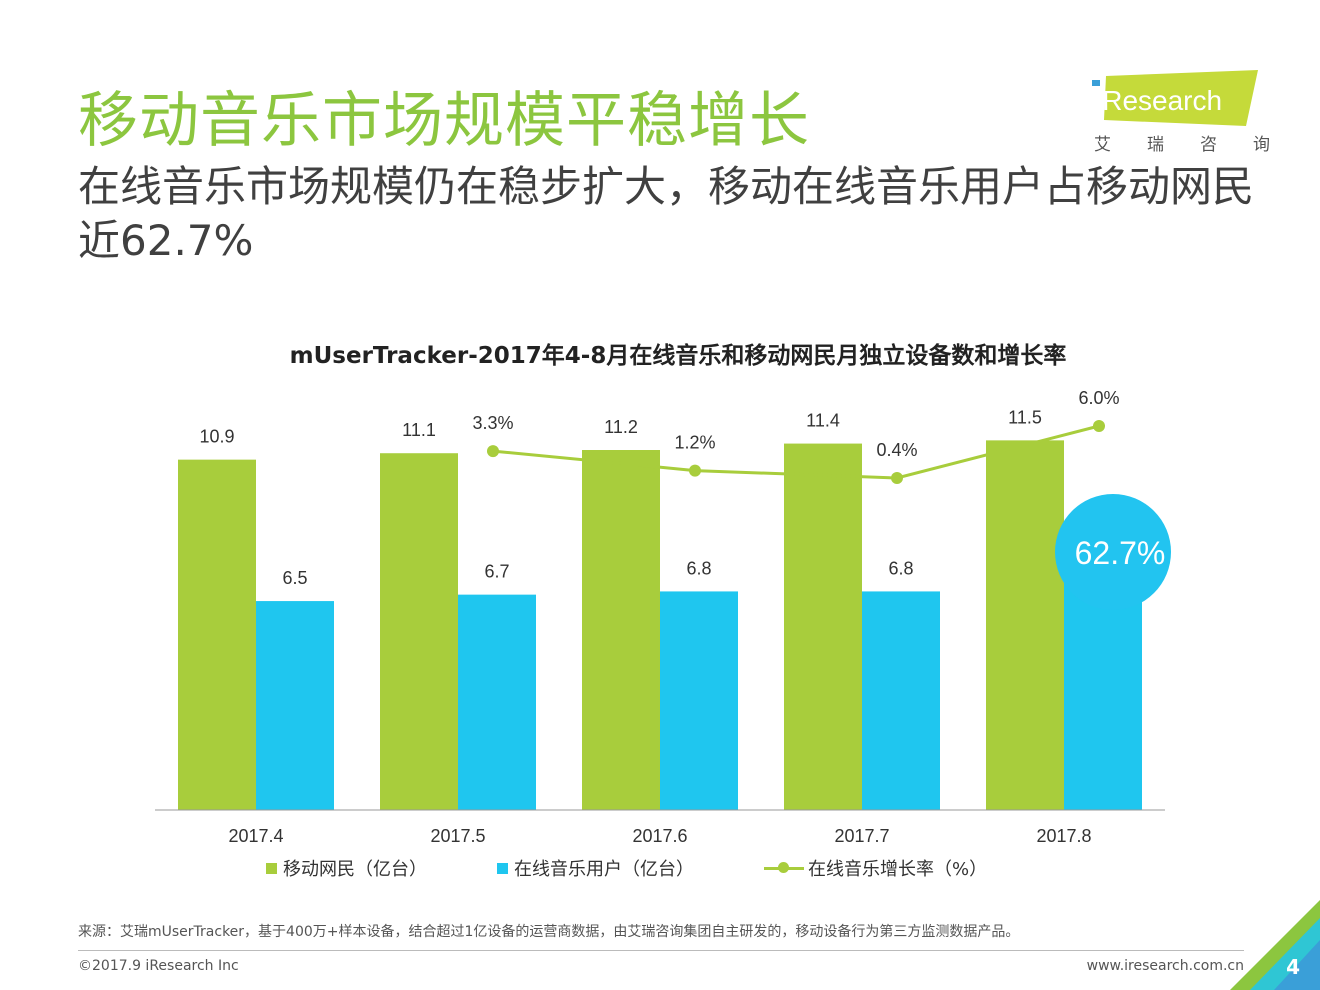  What do you see at coordinates (444, 121) in the screenshot?
I see `page-title: 移动音乐市场规模平稳增长` at bounding box center [444, 121].